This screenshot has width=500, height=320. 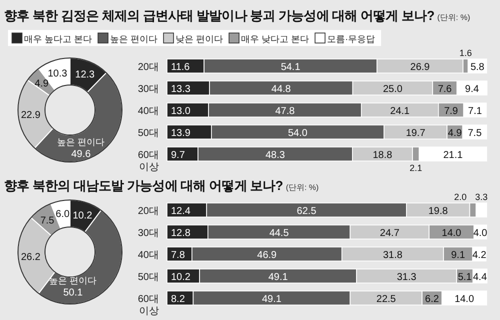 What do you see at coordinates (181, 89) in the screenshot?
I see `data-label: 13.3` at bounding box center [181, 89].